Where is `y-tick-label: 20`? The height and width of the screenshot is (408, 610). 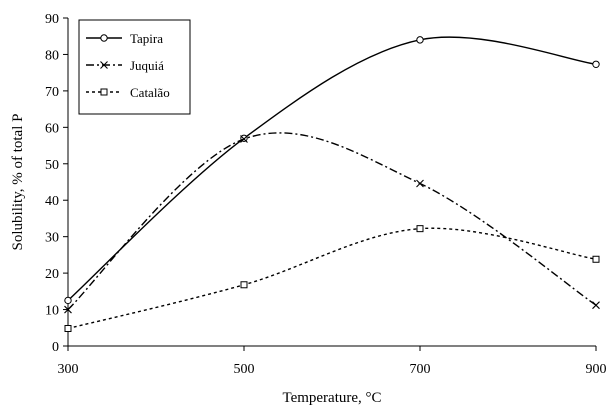 y-tick-label: 20 is located at coordinates (52, 274).